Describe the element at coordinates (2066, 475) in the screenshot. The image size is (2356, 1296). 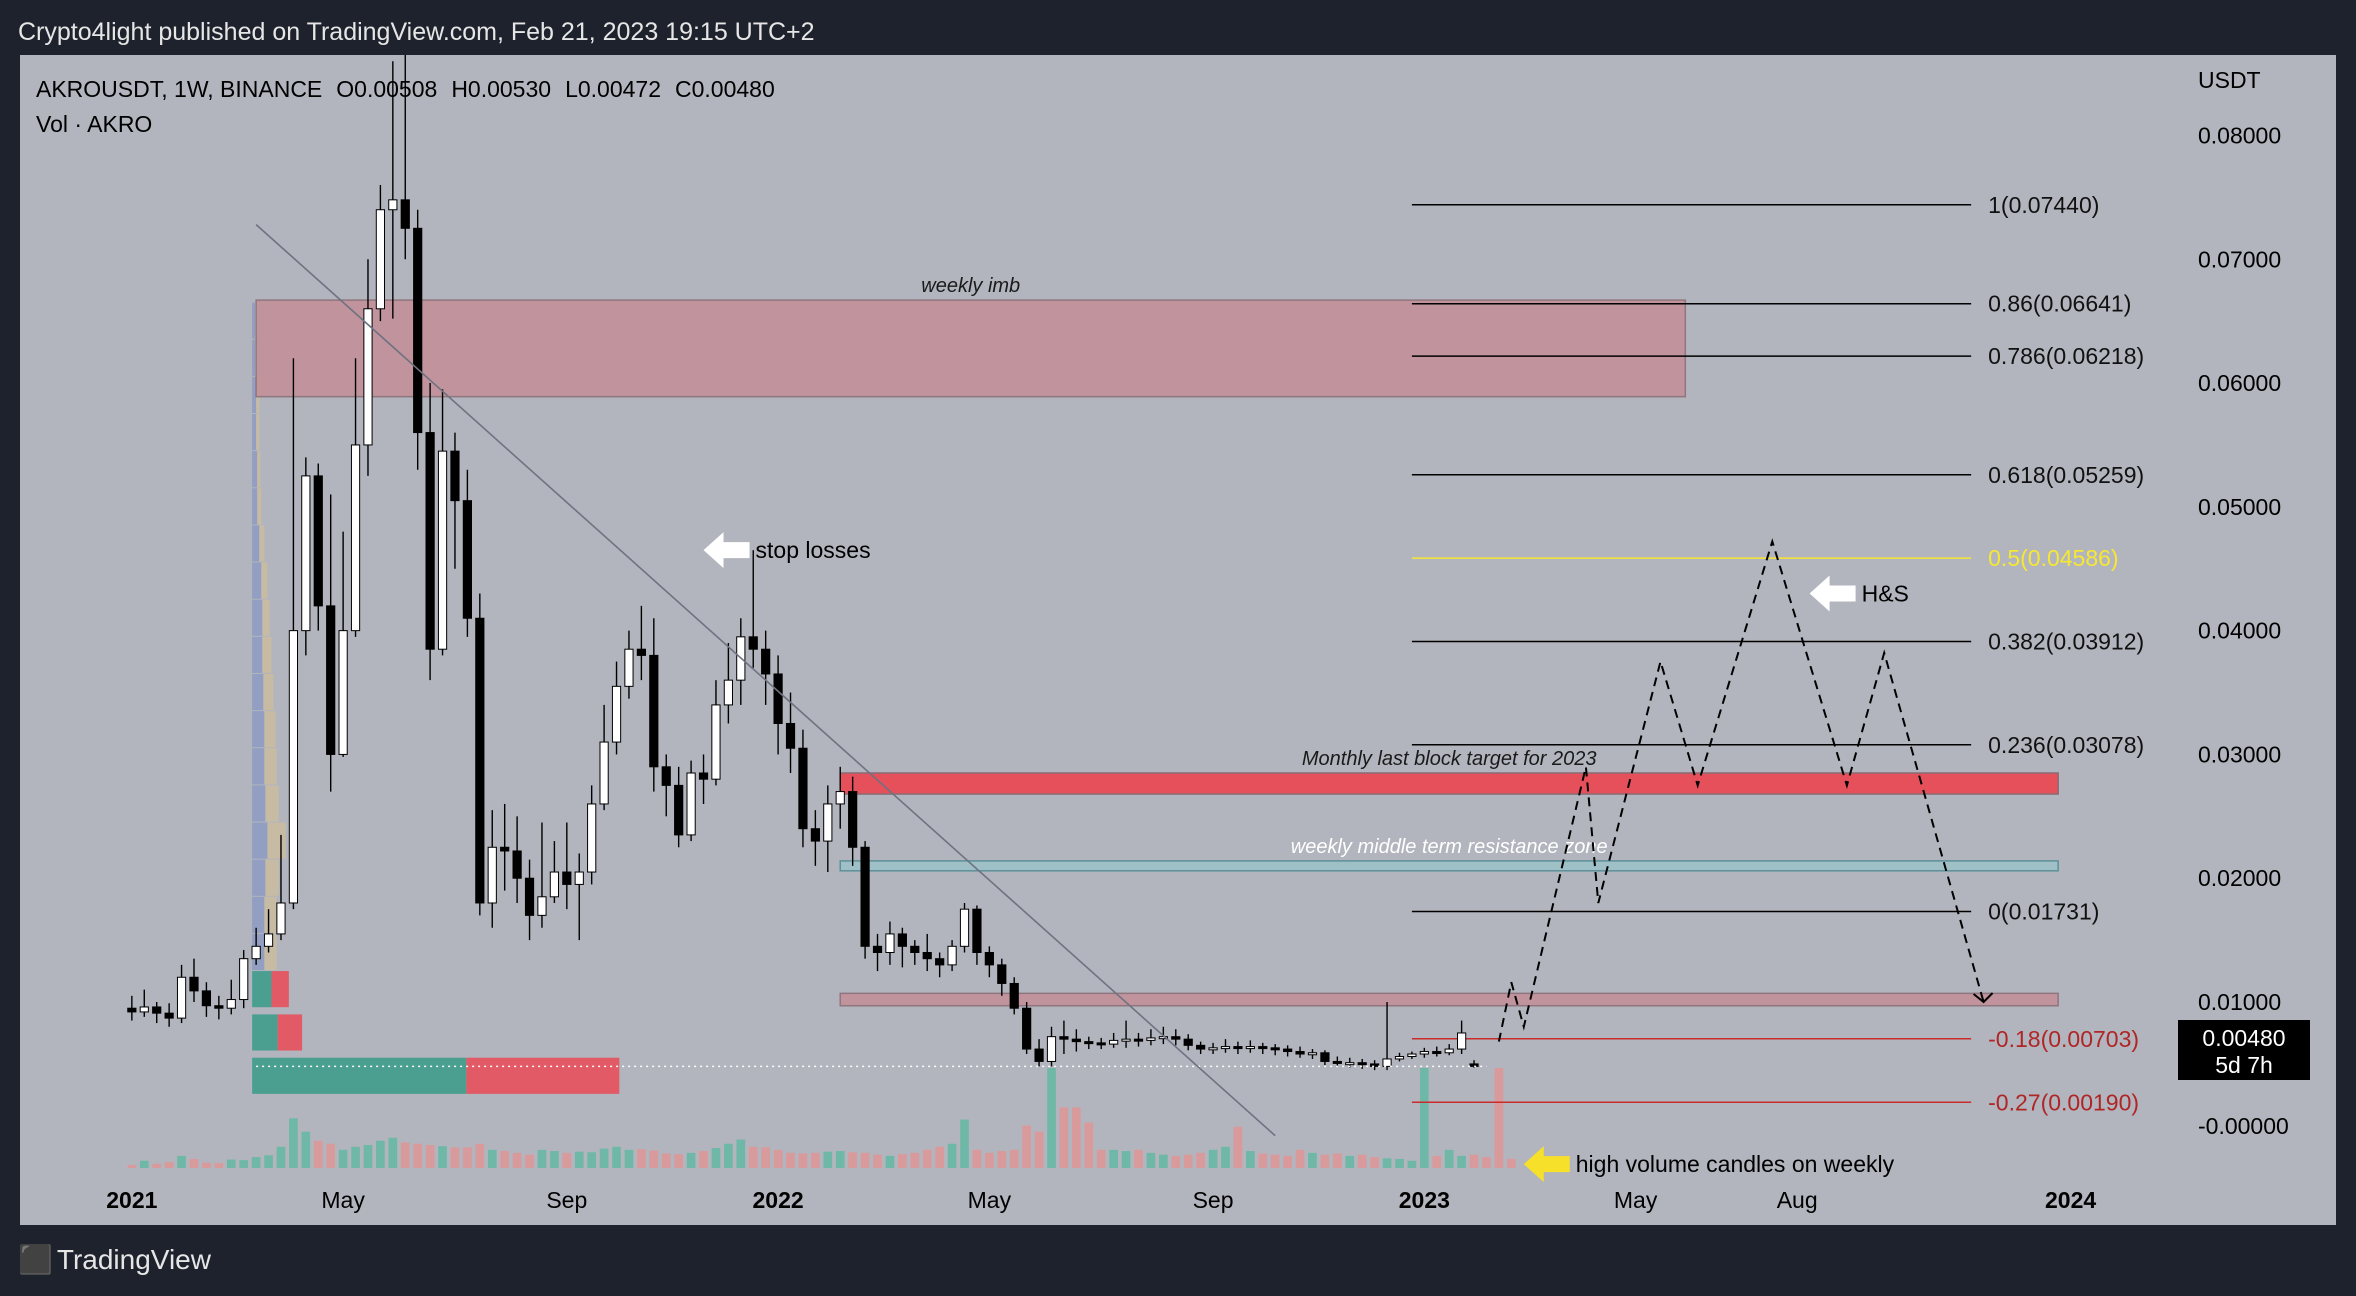
I see `fib-level-label: 0.618(0.05259)` at that location.